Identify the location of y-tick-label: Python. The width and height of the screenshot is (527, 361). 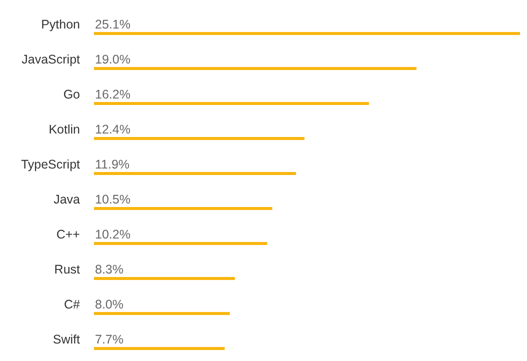
(60, 25).